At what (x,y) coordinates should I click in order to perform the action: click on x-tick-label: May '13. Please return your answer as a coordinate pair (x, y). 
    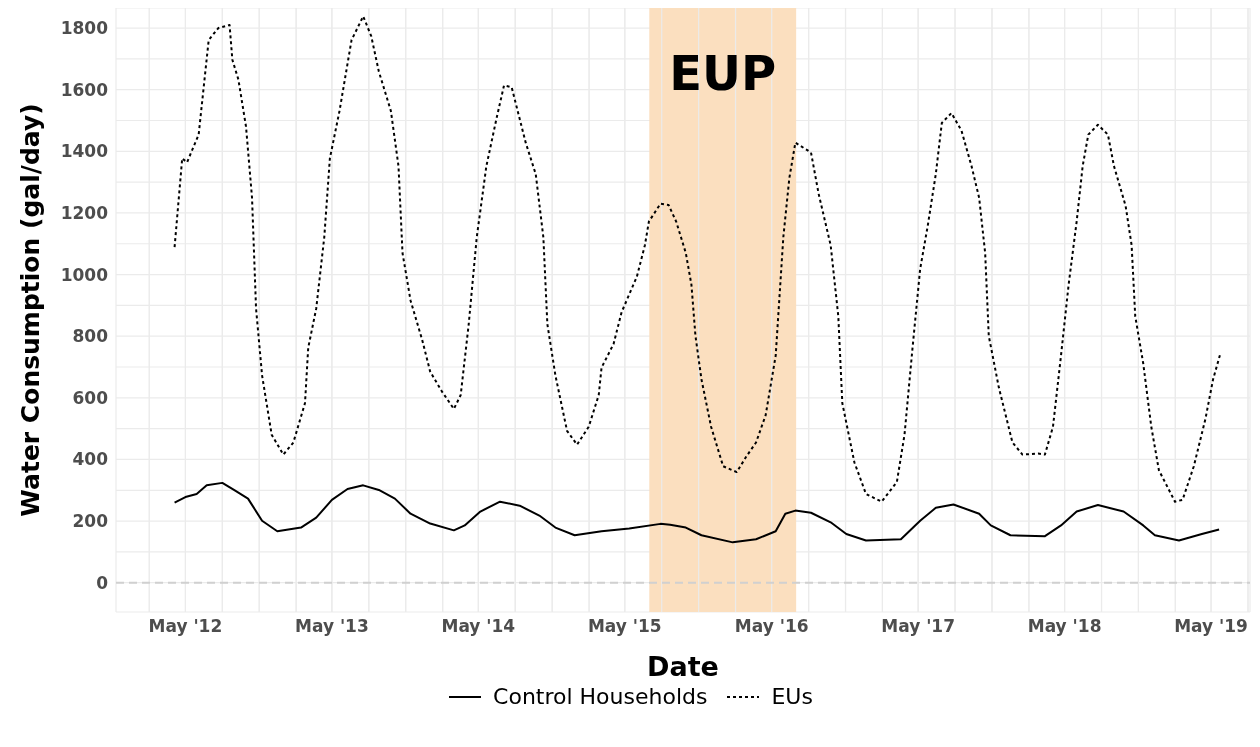
    Looking at the image, I should click on (332, 626).